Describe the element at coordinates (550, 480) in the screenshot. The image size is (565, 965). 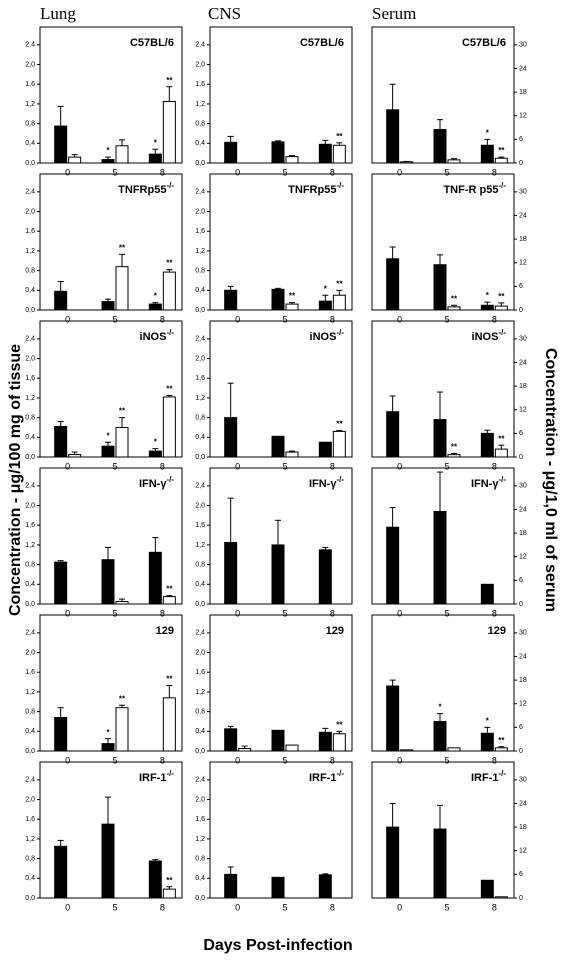
I see `y-axis-label: Concentration - μg/1,0 ml of serum` at that location.